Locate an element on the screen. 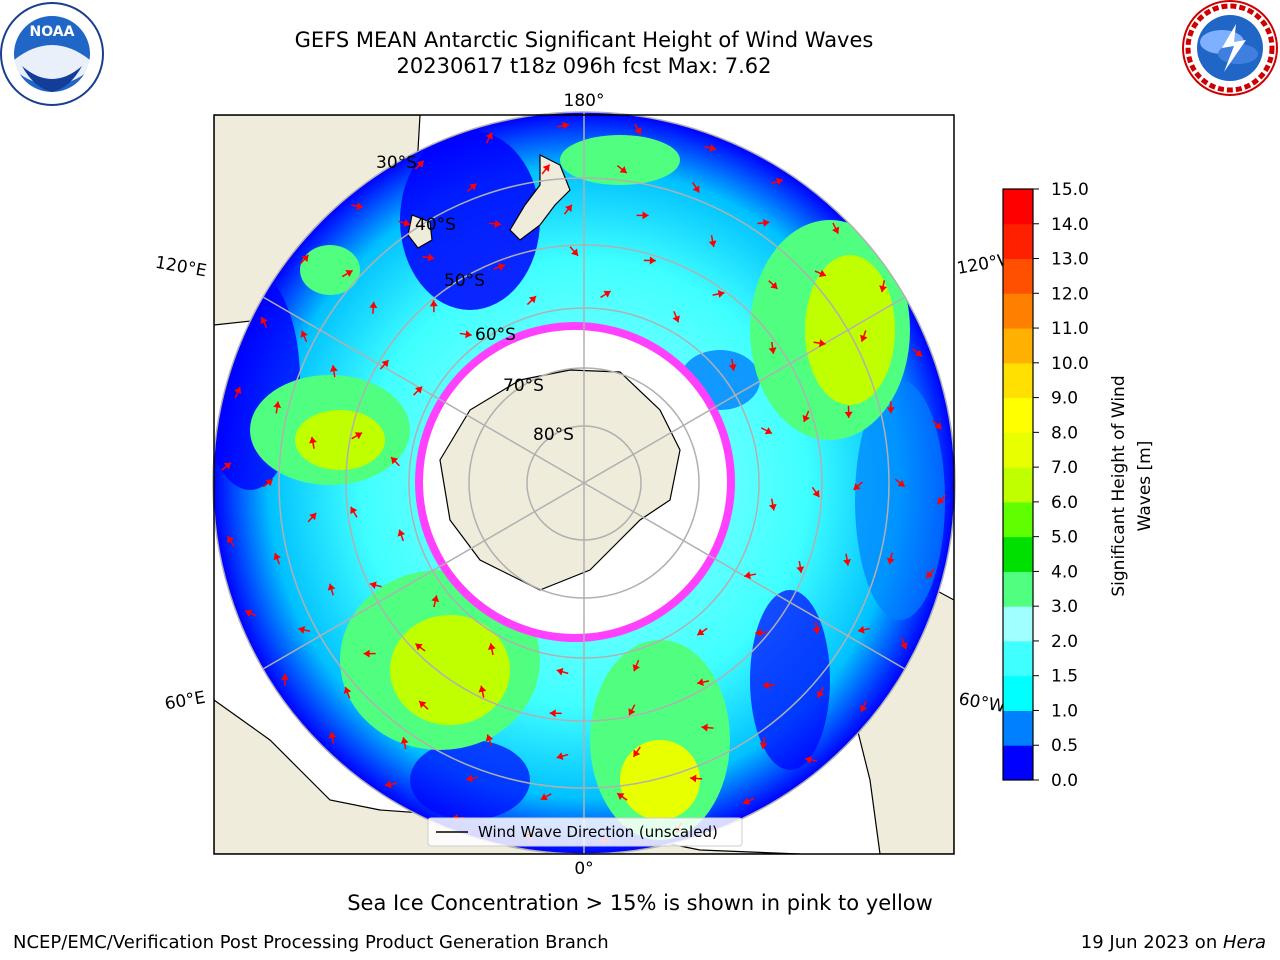 This screenshot has height=960, width=1280. lon-label-60e: 60°E is located at coordinates (185, 701).